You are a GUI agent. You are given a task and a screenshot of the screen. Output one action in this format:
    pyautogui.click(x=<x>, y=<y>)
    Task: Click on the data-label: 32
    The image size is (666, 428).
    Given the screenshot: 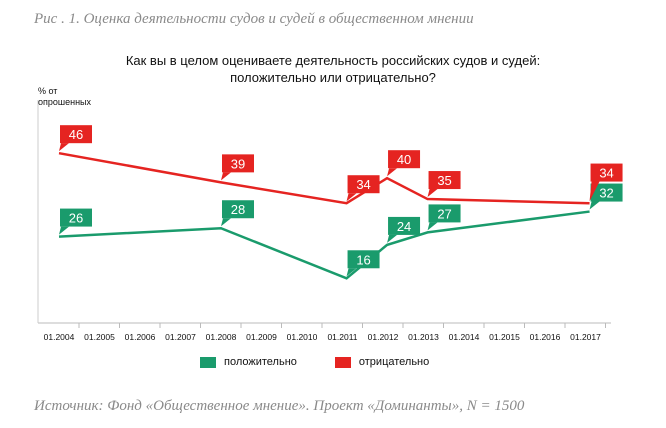 What is the action you would take?
    pyautogui.click(x=606, y=193)
    